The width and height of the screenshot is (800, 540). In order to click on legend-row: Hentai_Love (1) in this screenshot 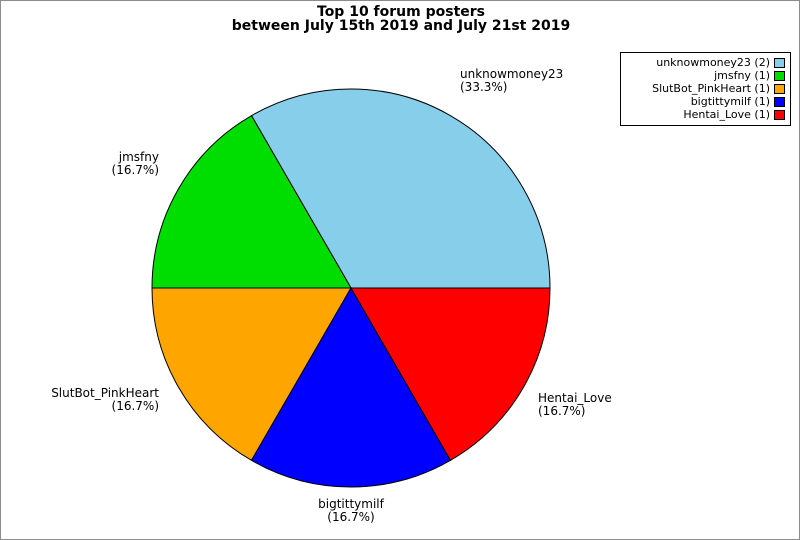, I will do `click(705, 114)`.